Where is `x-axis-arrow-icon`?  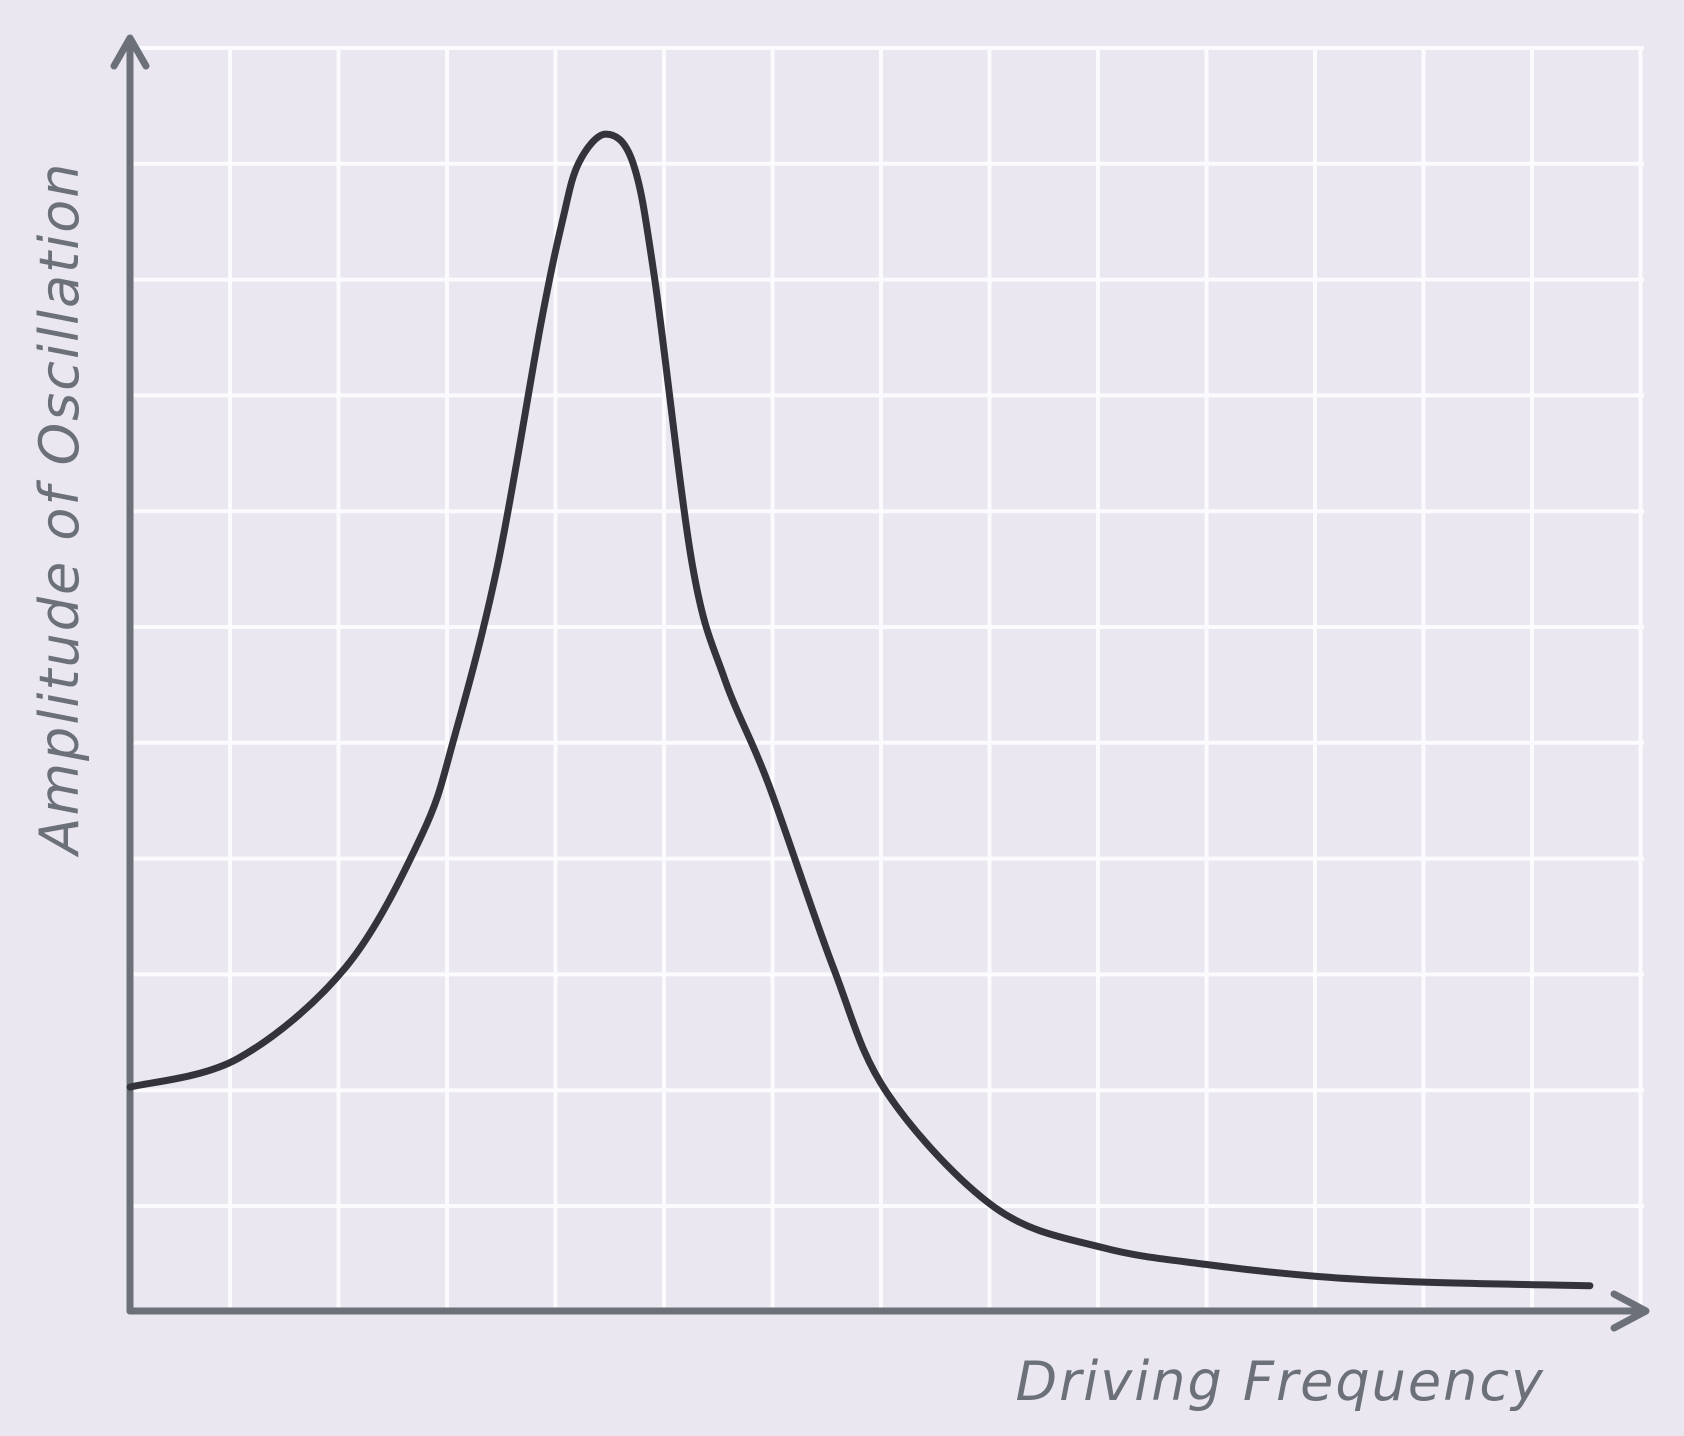 x-axis-arrow-icon is located at coordinates (1630, 1311).